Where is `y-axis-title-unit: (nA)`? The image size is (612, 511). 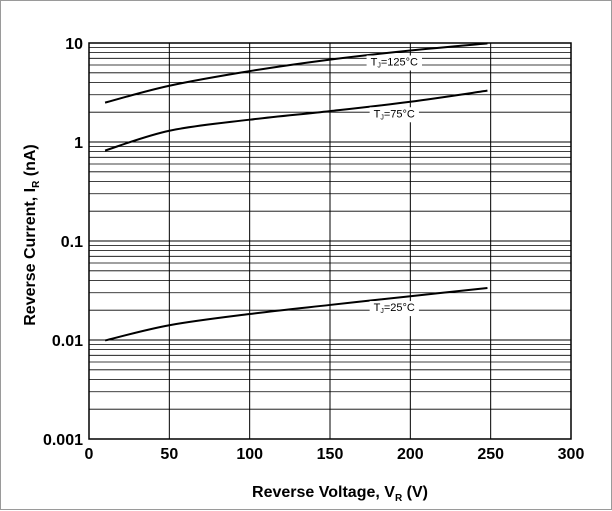
y-axis-title-unit: (nA) is located at coordinates (30, 162).